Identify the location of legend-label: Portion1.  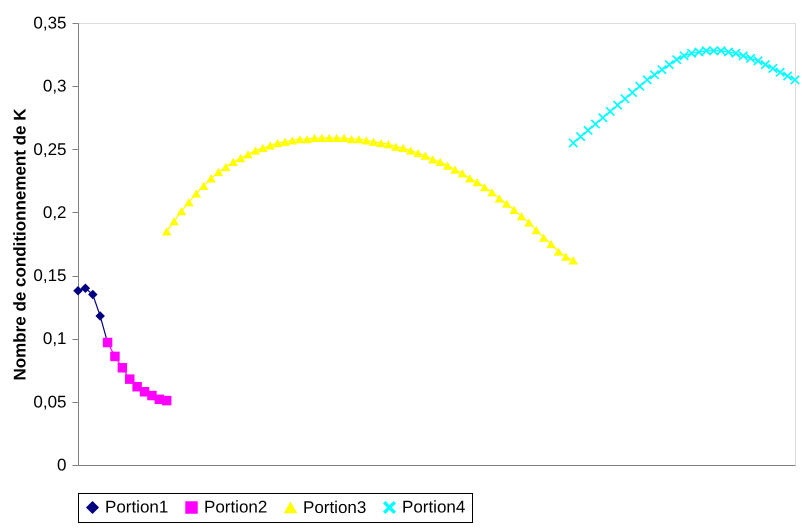
(136, 507).